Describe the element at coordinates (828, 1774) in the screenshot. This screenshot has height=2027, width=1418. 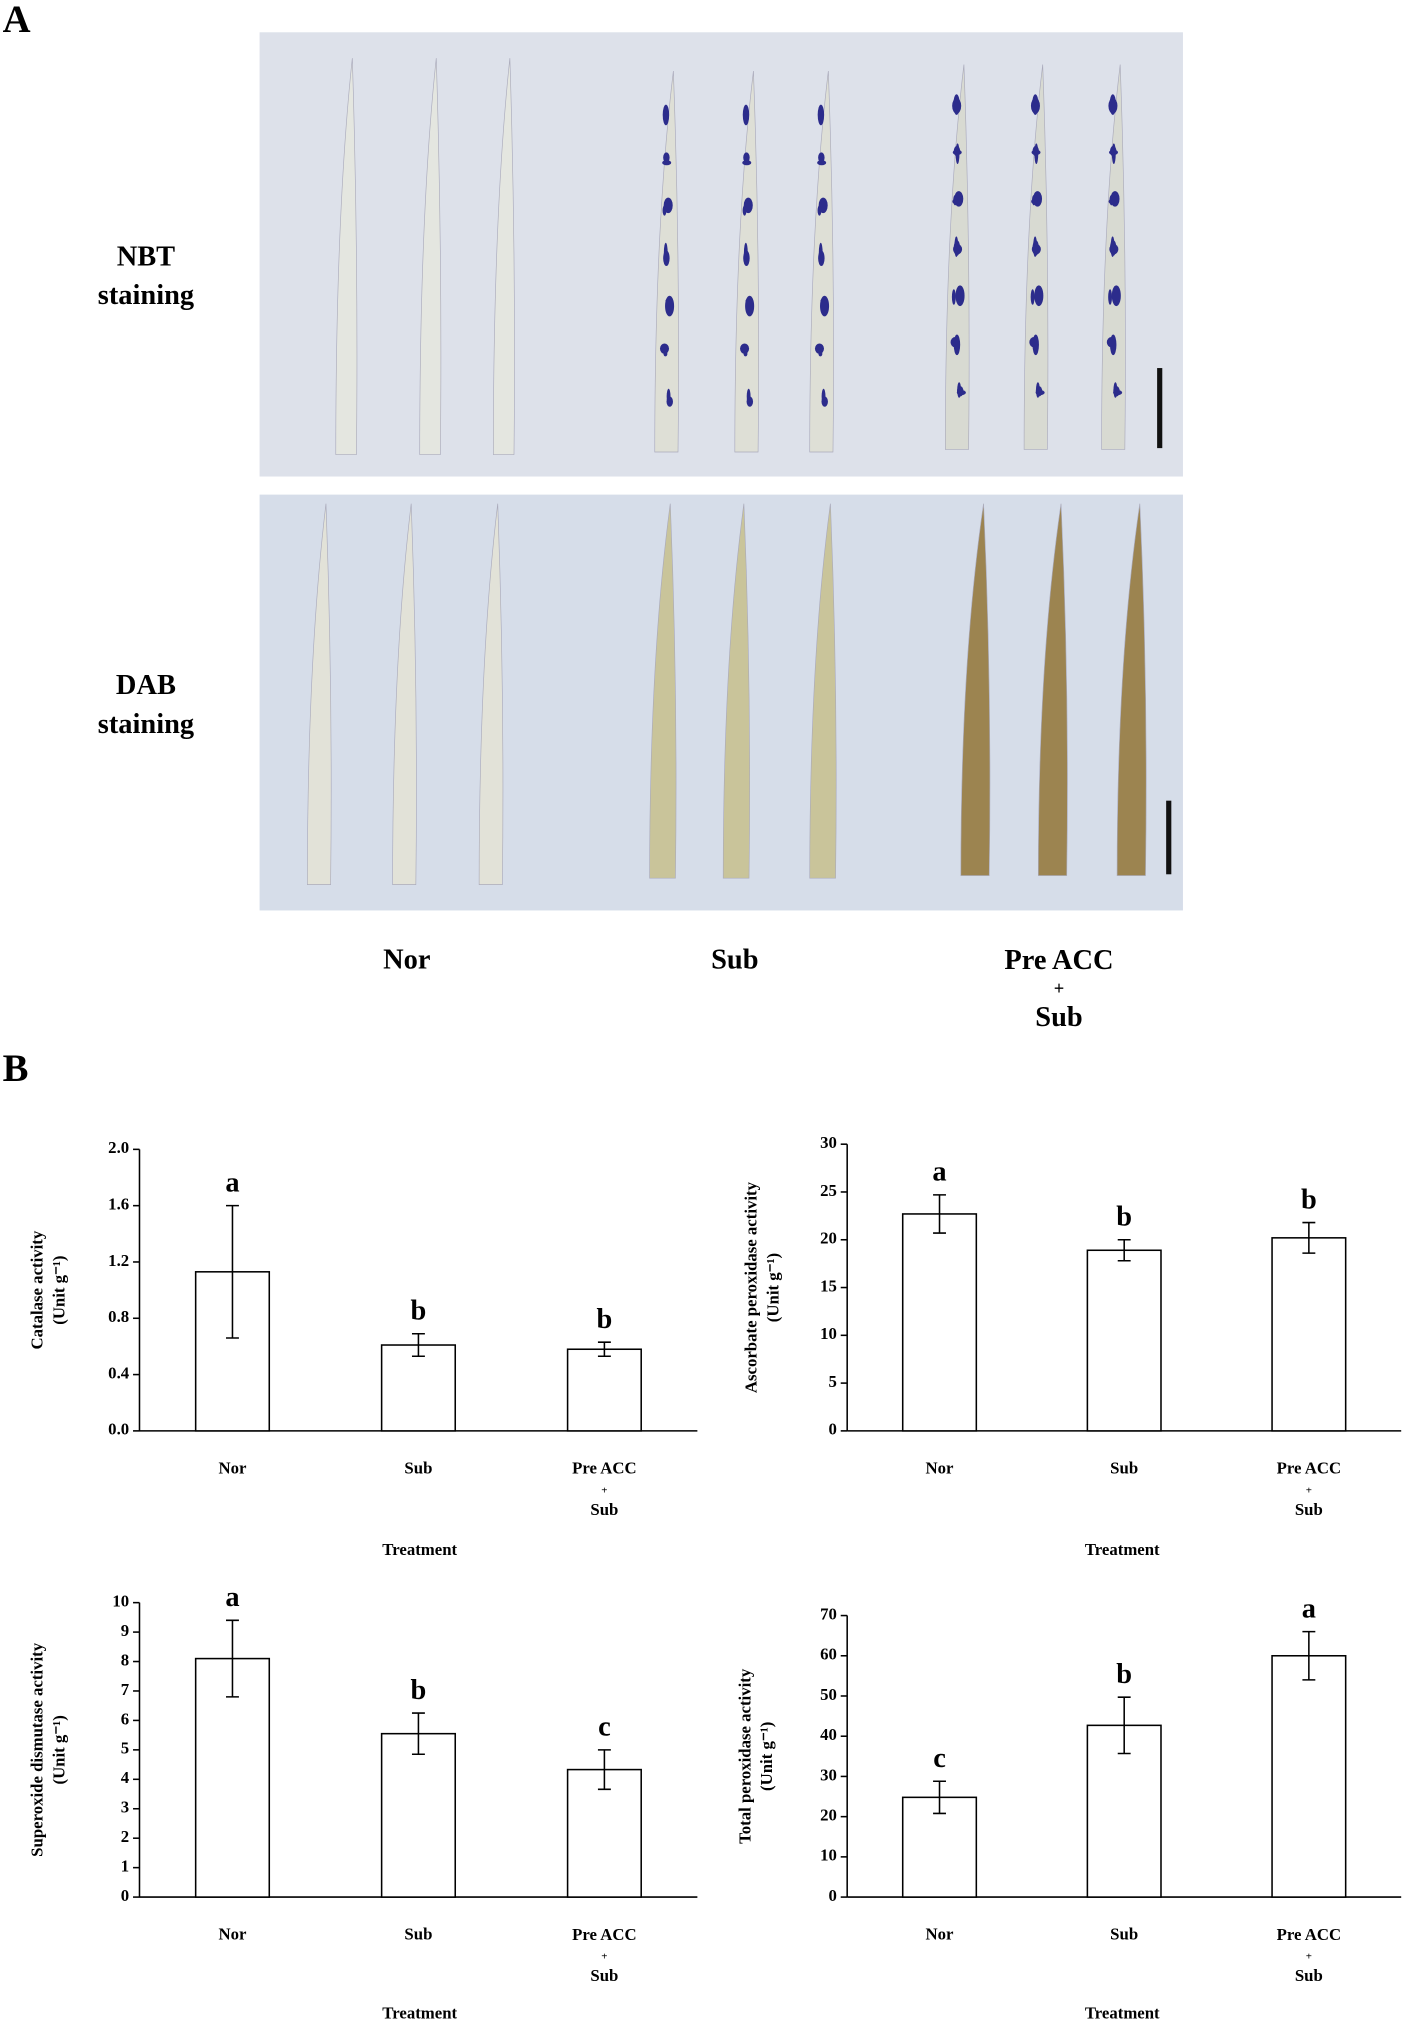
I see `y-tick-label: 30` at that location.